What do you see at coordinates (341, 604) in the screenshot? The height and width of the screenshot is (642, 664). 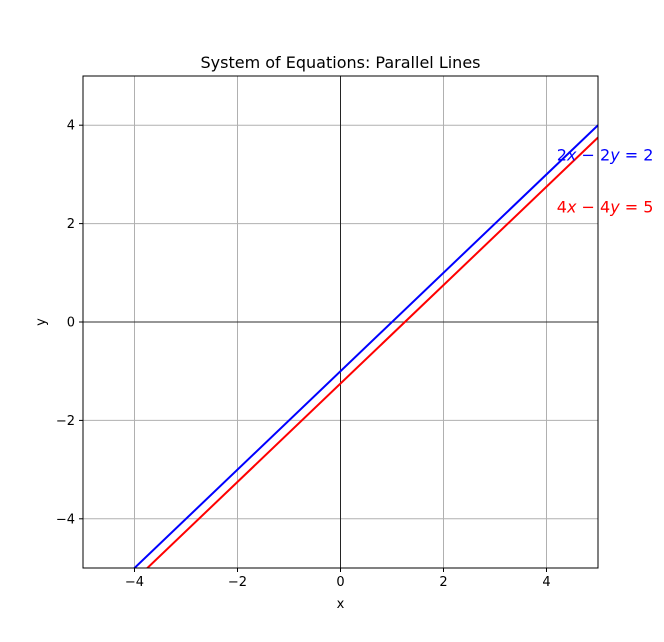 I see `x-axis-label: x` at bounding box center [341, 604].